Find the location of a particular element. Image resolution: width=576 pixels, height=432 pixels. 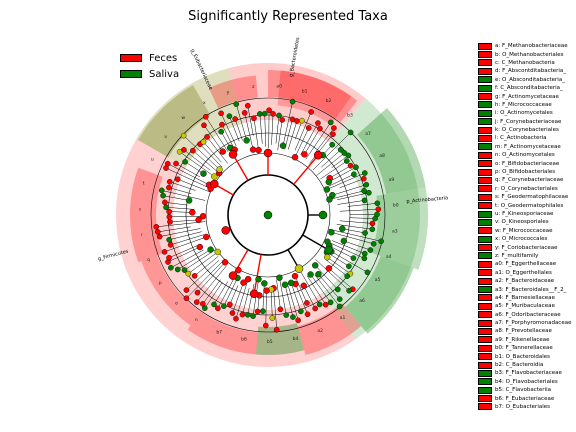

clade-list-item: l: C_Actinobacteria is located at coordinates (527, 138).